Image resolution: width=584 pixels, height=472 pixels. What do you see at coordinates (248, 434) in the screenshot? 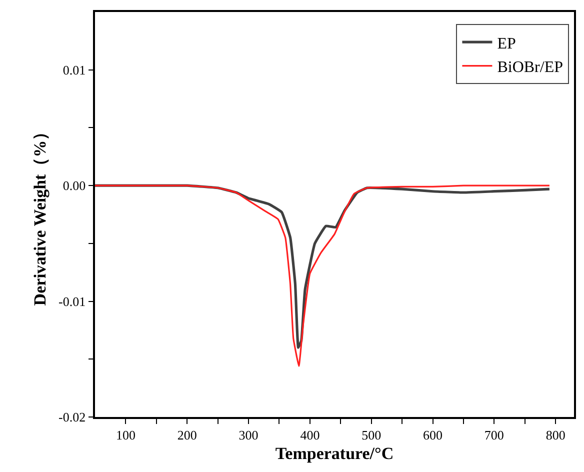
I see `x-tick-label: 300` at bounding box center [248, 434].